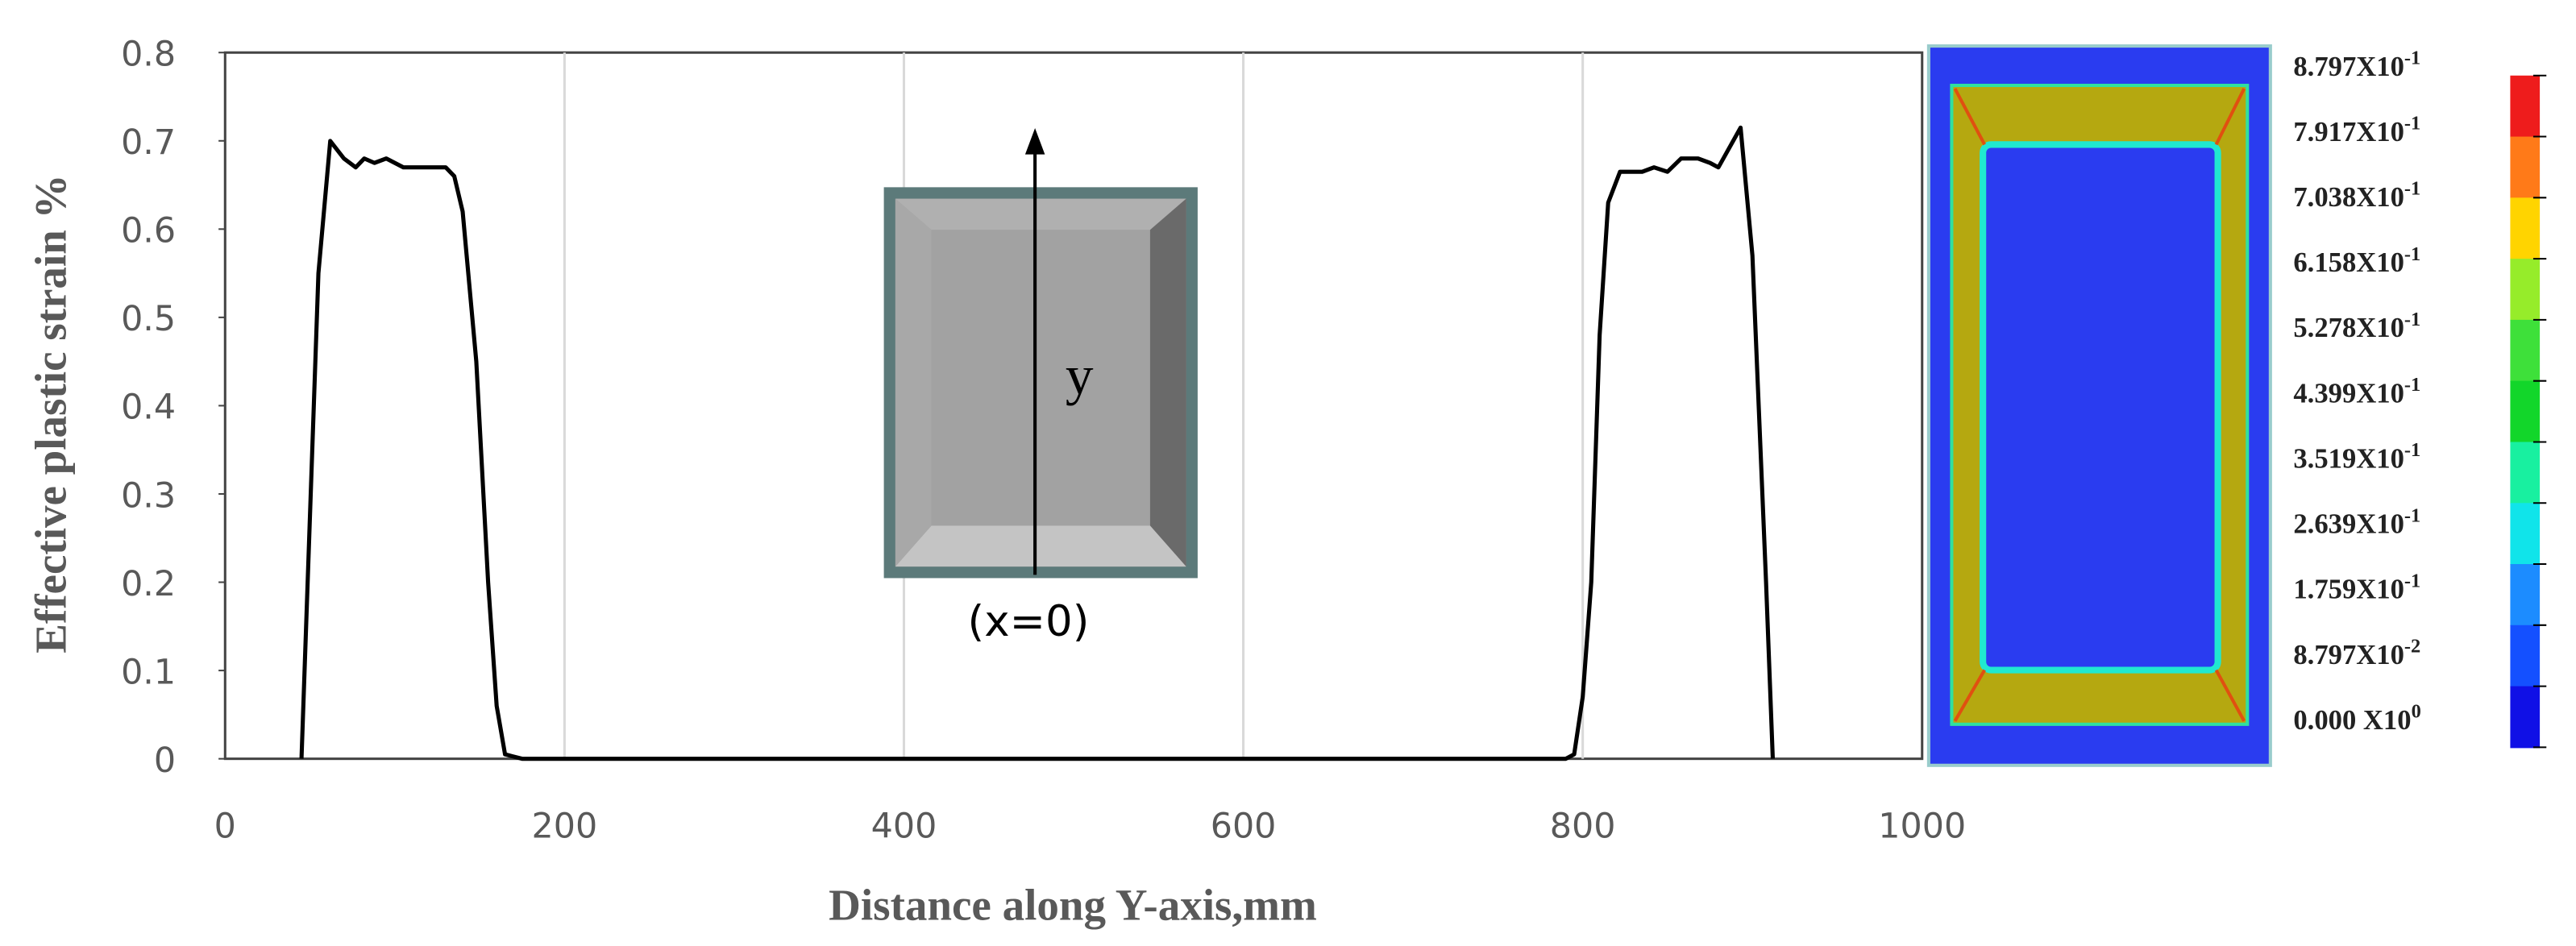  What do you see at coordinates (2348, 328) in the screenshot?
I see `colorbar-label-base: 5.278X10` at bounding box center [2348, 328].